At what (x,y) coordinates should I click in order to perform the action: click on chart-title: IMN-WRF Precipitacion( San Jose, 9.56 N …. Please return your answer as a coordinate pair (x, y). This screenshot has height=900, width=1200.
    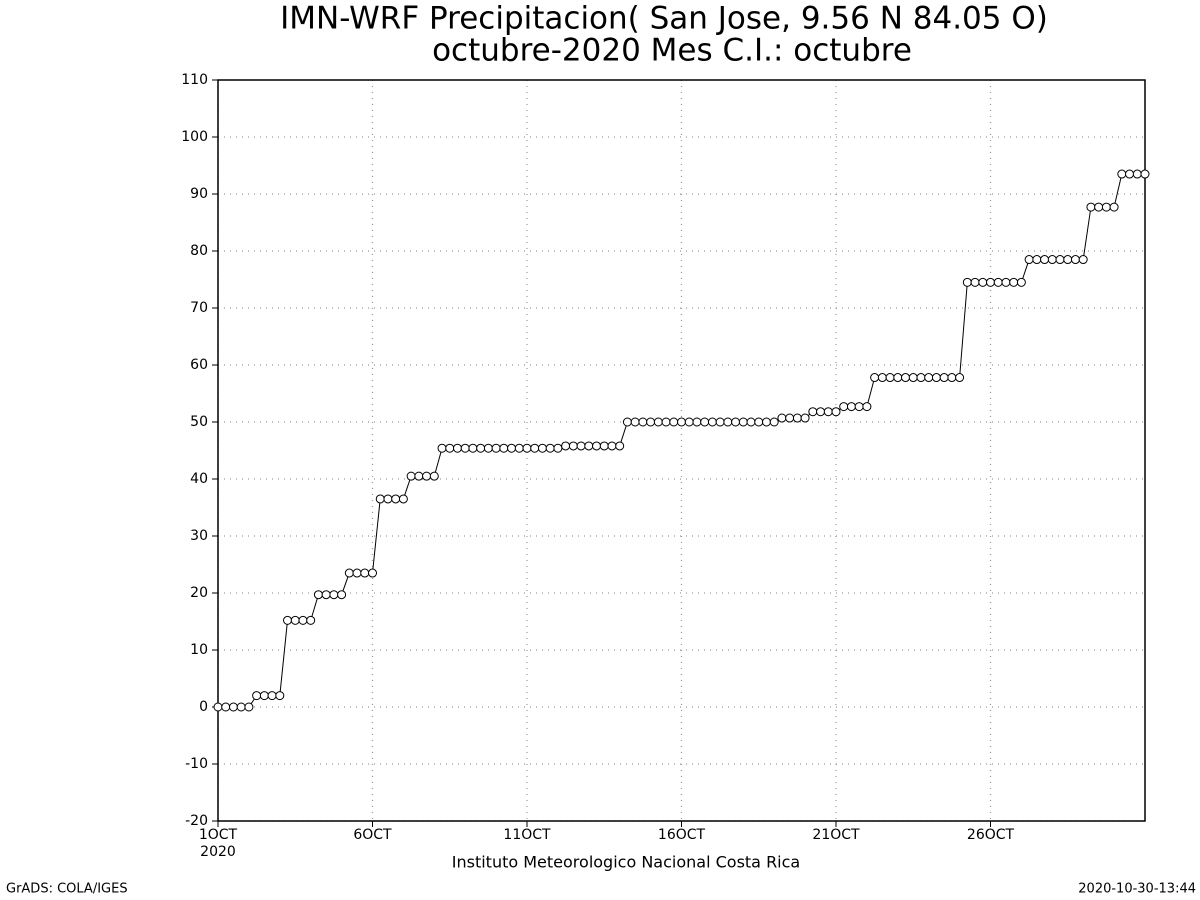
    Looking at the image, I should click on (664, 19).